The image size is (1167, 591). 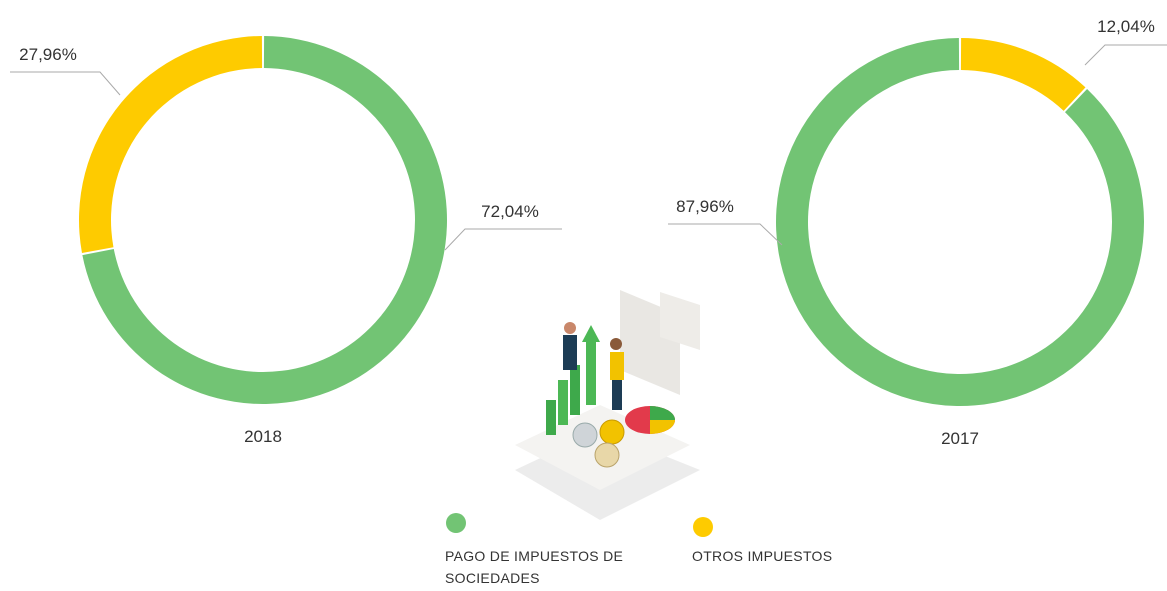 I want to click on legend-label: OTROS IMPUESTOS, so click(x=762, y=556).